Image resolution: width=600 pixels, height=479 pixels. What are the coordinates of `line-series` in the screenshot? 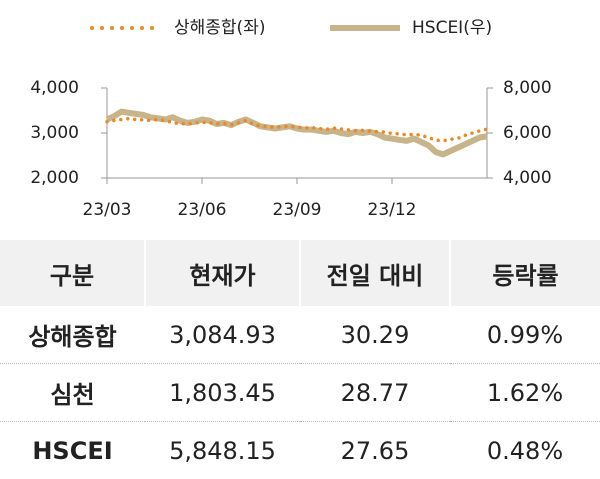 It's located at (297, 133).